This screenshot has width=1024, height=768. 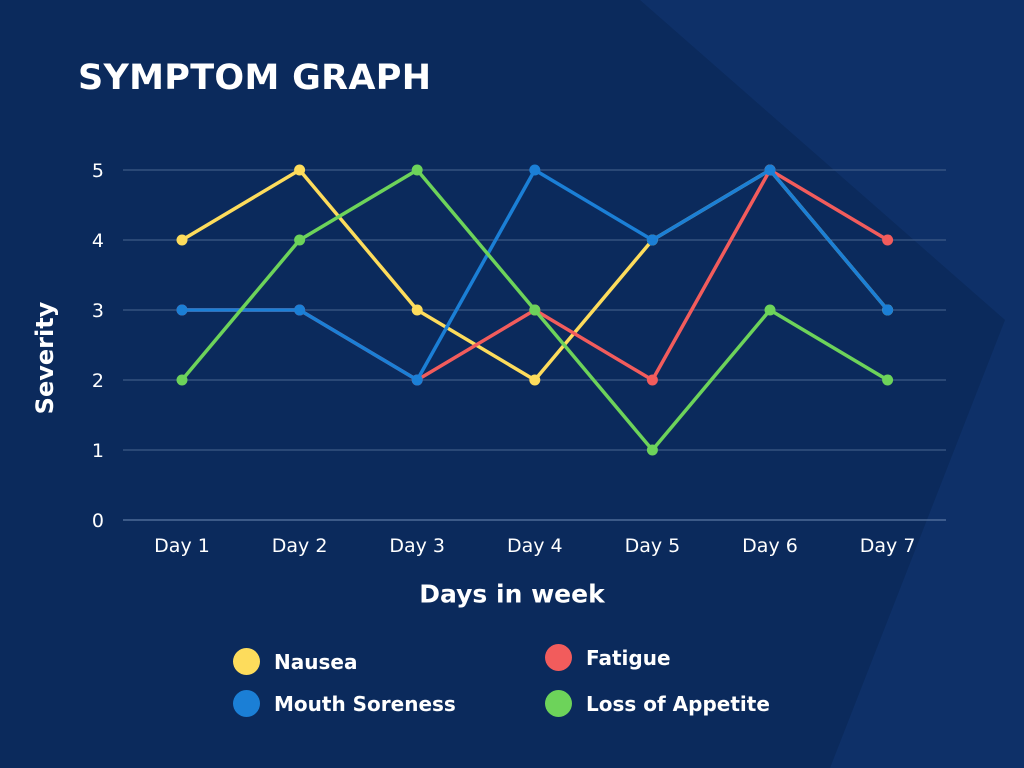 I want to click on legend-item-fatigue: Fatigue, so click(x=608, y=657).